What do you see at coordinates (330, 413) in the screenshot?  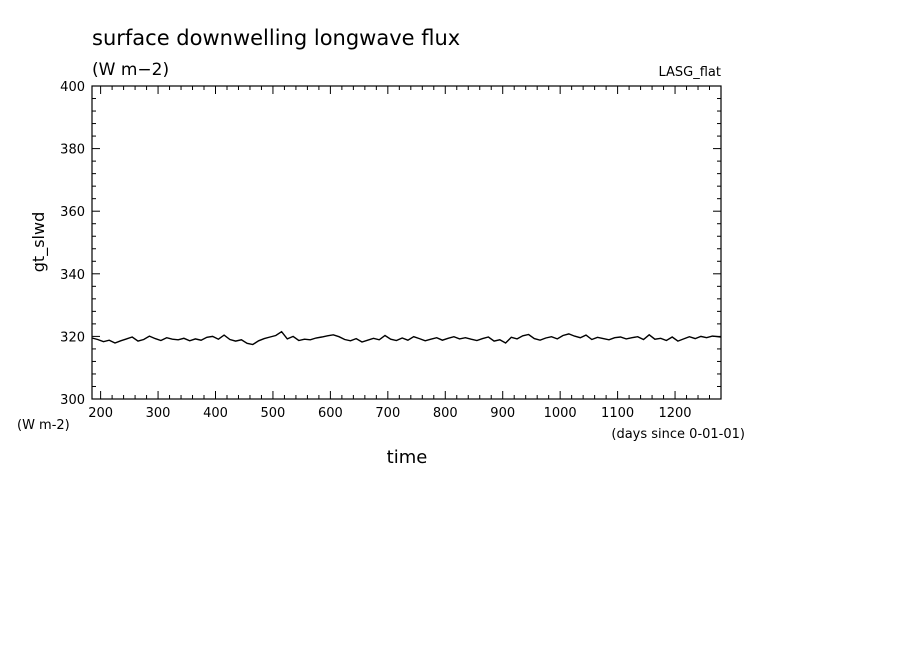 I see `x-tick-label: 600` at bounding box center [330, 413].